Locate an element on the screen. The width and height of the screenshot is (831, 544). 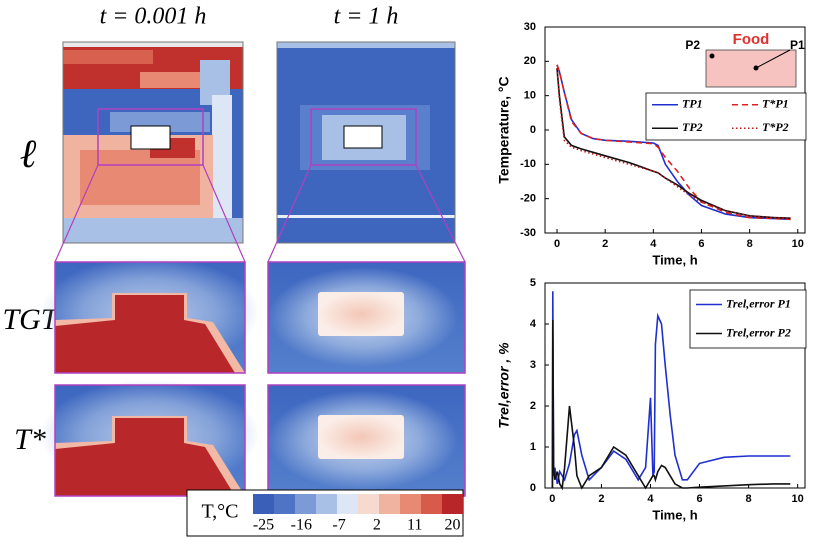
legend-label: T*P2 is located at coordinates (775, 127).